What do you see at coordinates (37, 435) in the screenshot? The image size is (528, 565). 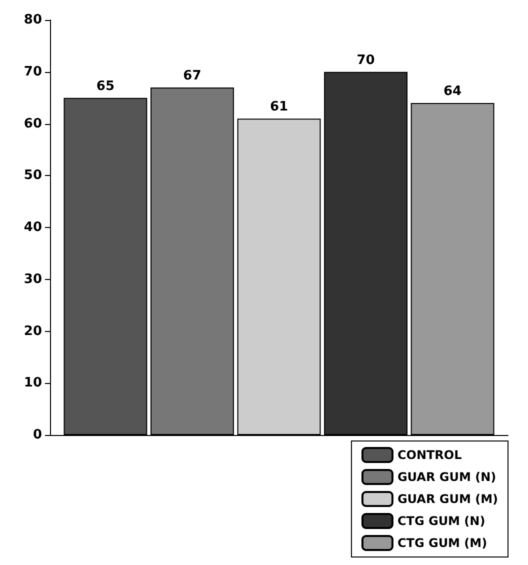 I see `y-tick-label: 0` at bounding box center [37, 435].